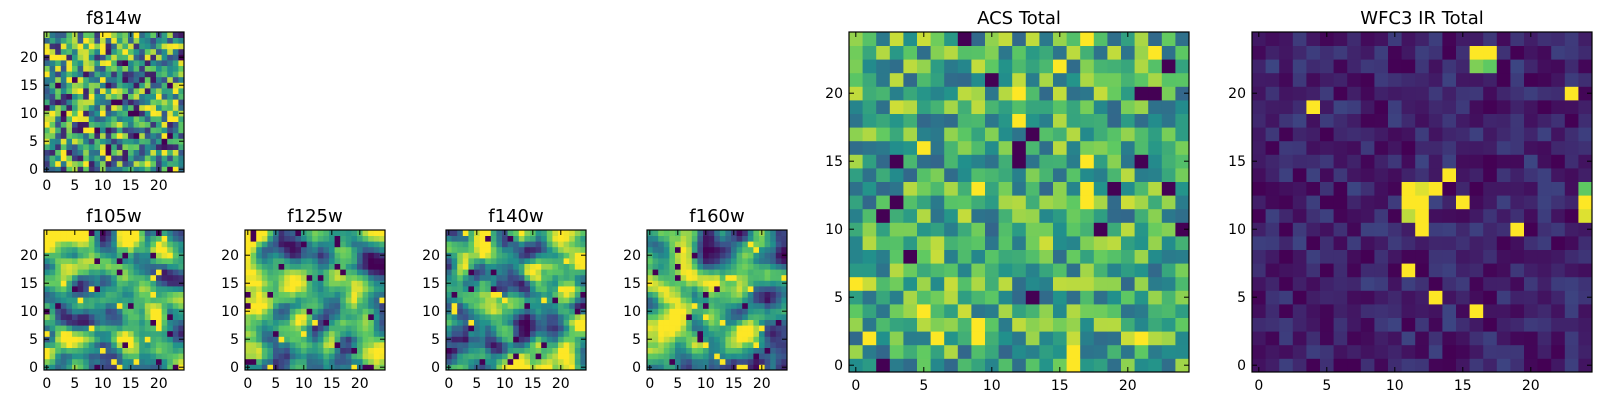 Image resolution: width=1600 pixels, height=400 pixels. I want to click on x-tick-label: 5, so click(677, 384).